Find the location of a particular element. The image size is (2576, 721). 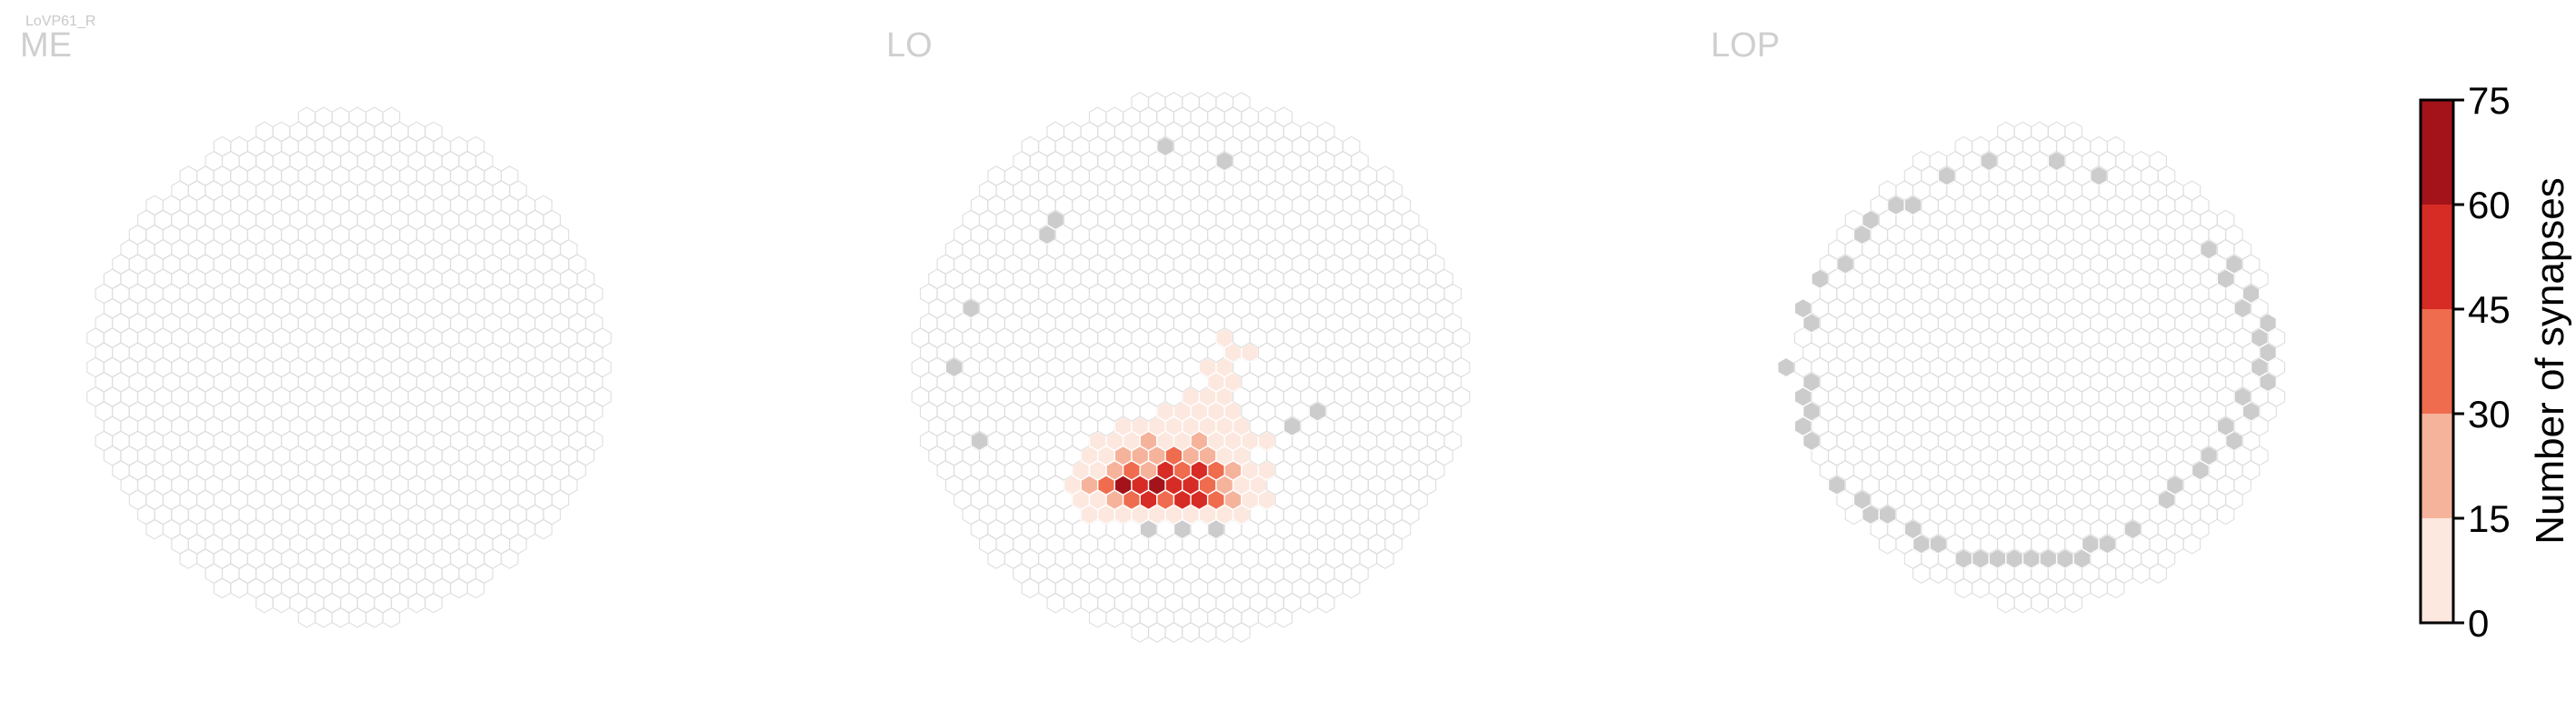

hex-grid-me is located at coordinates (349, 367).